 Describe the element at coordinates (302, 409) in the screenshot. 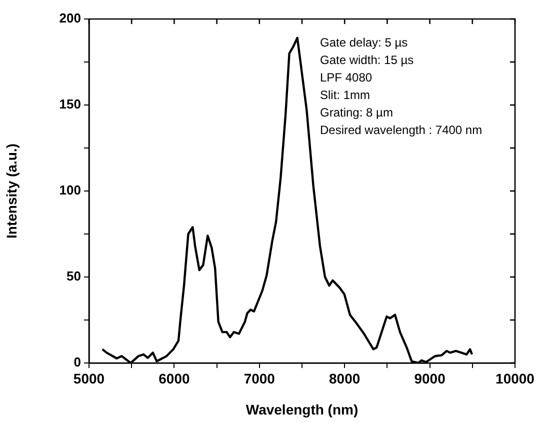

I see `x-axis-title: Wavelength (nm)` at that location.